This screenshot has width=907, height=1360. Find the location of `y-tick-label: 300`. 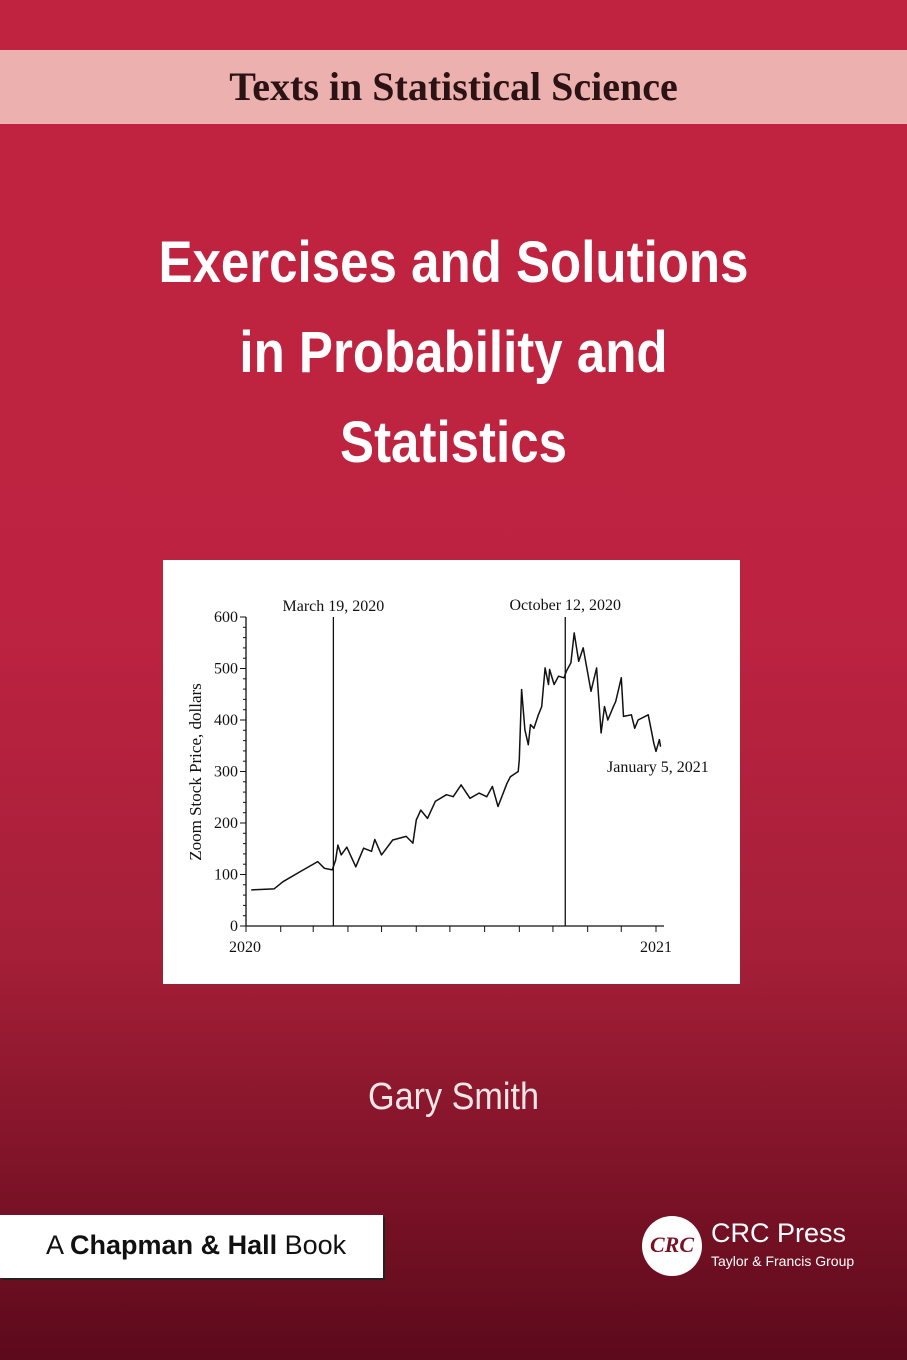

y-tick-label: 300 is located at coordinates (226, 772).